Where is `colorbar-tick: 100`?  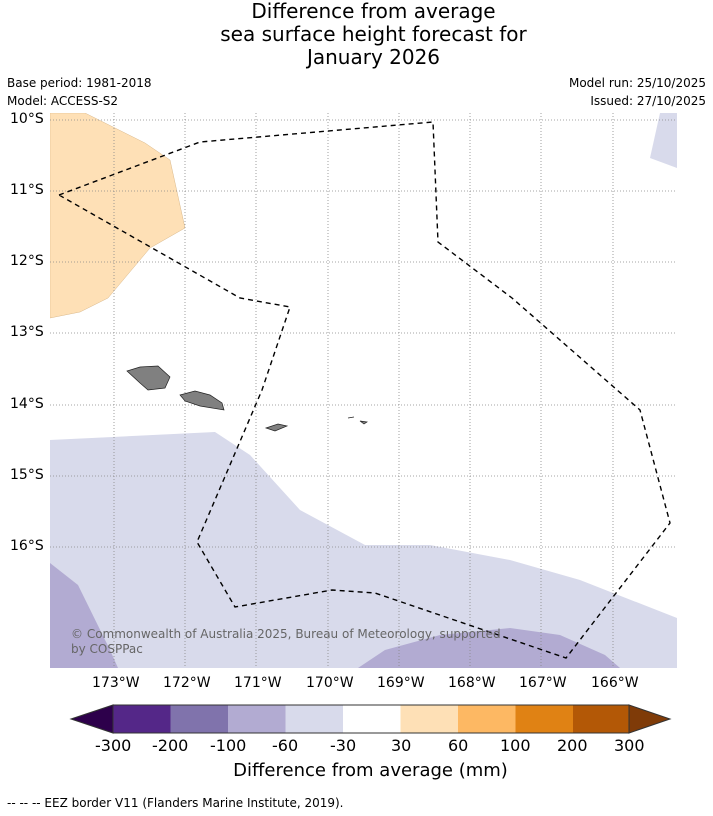 colorbar-tick: 100 is located at coordinates (515, 745).